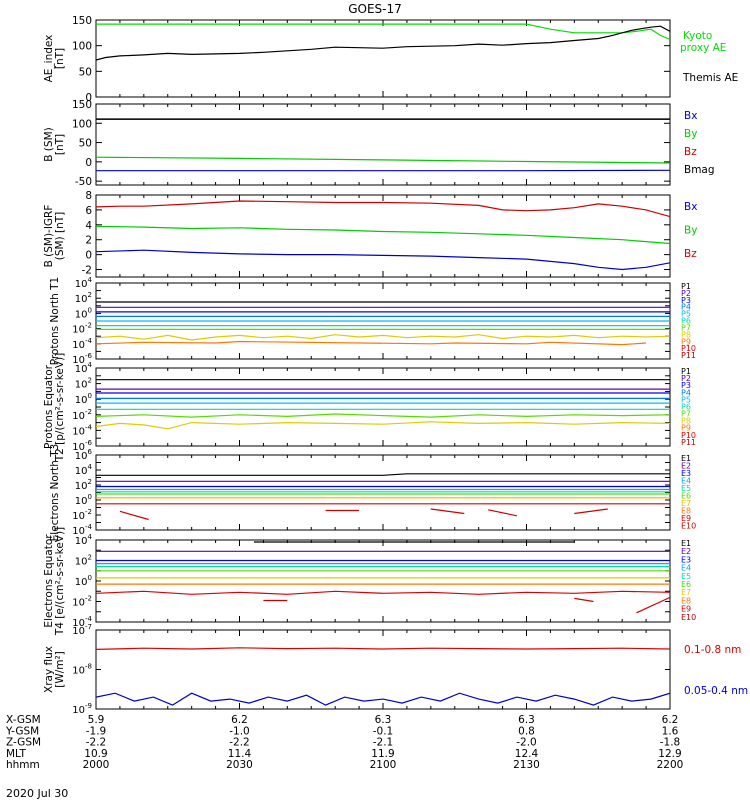 The height and width of the screenshot is (800, 750). I want to click on x-axis-value: -1.0, so click(239, 731).